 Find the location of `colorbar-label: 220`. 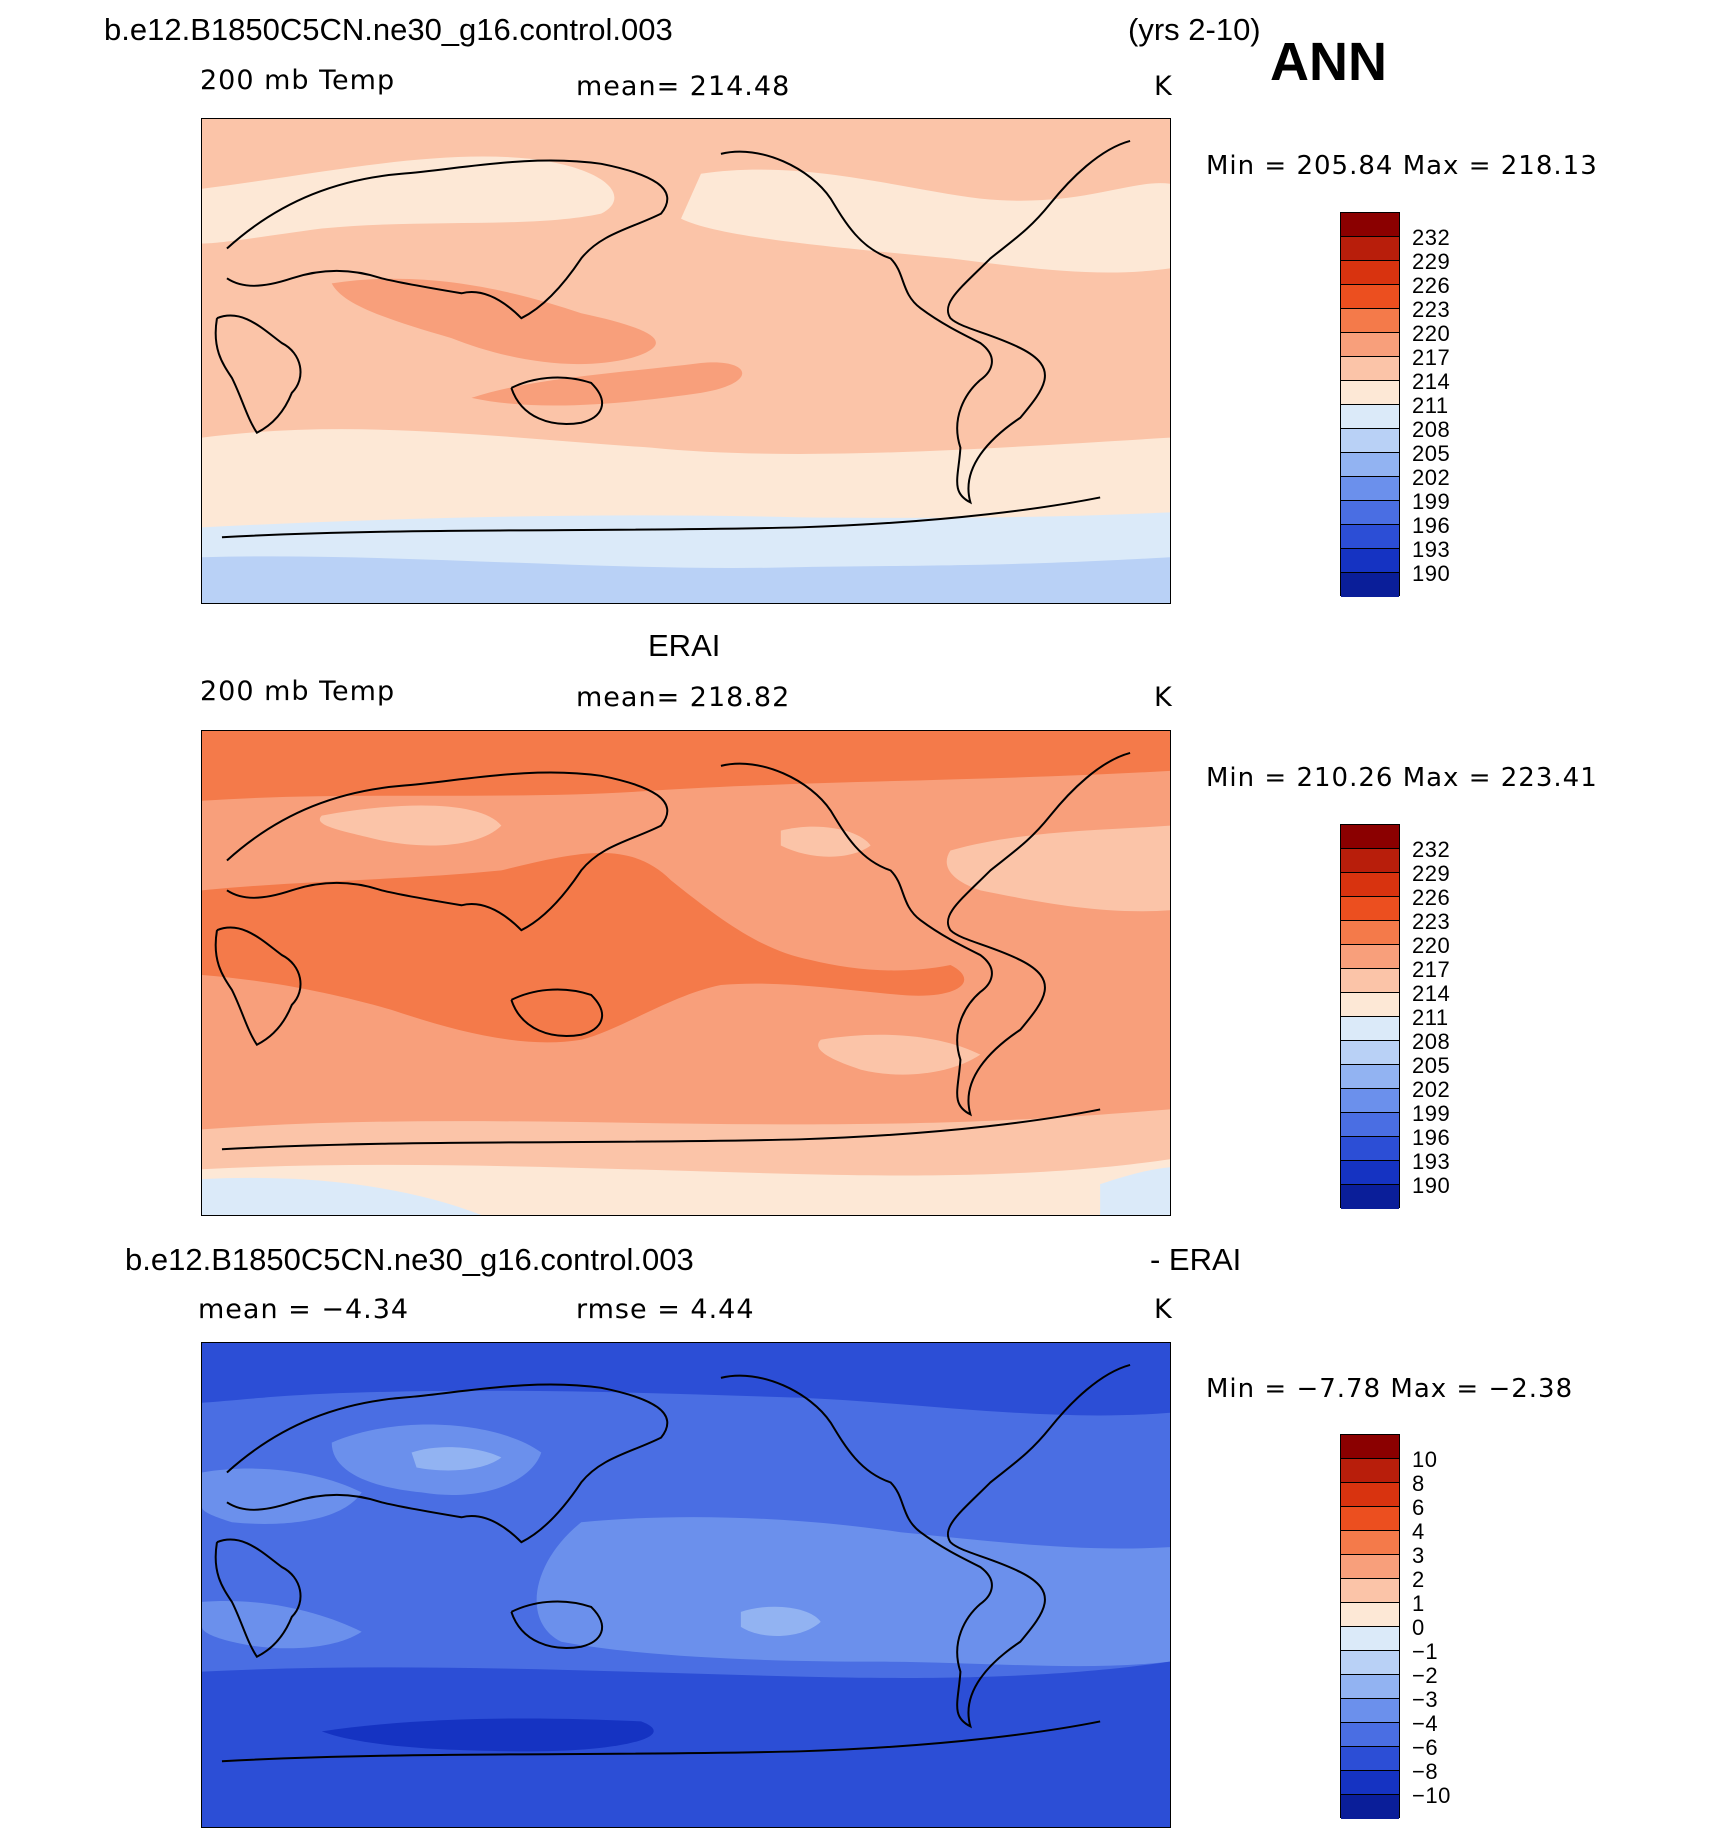

colorbar-label: 220 is located at coordinates (1431, 333).